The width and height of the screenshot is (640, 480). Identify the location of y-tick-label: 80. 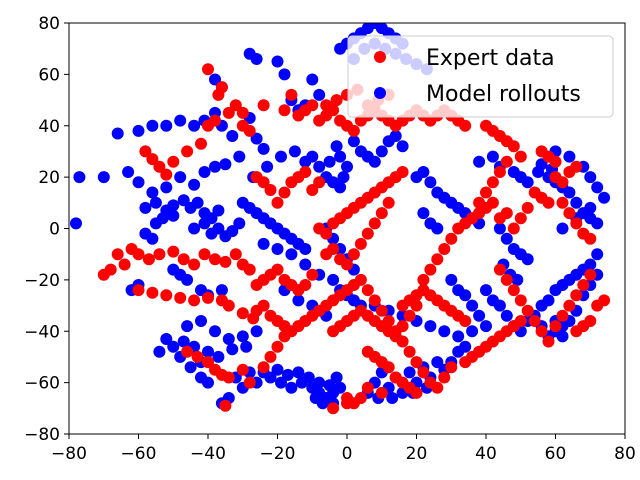
(49, 24).